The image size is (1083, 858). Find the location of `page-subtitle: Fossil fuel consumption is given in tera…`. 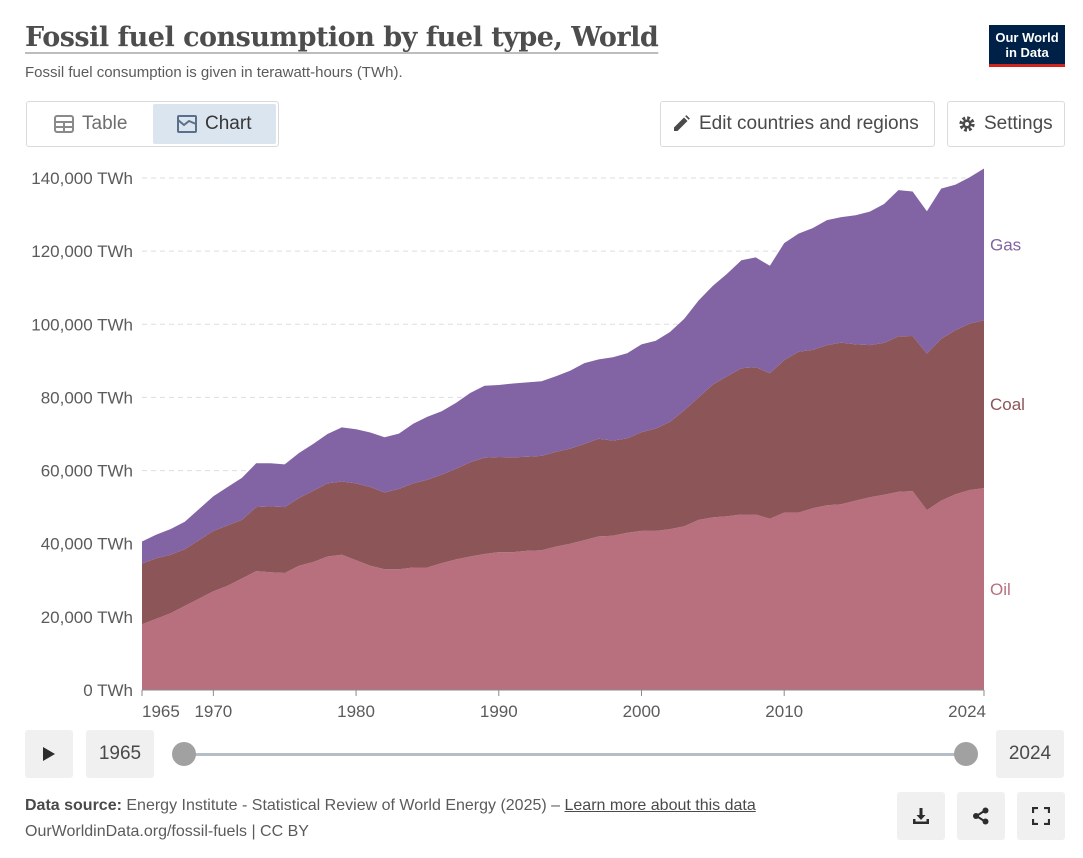

page-subtitle: Fossil fuel consumption is given in tera… is located at coordinates (214, 72).